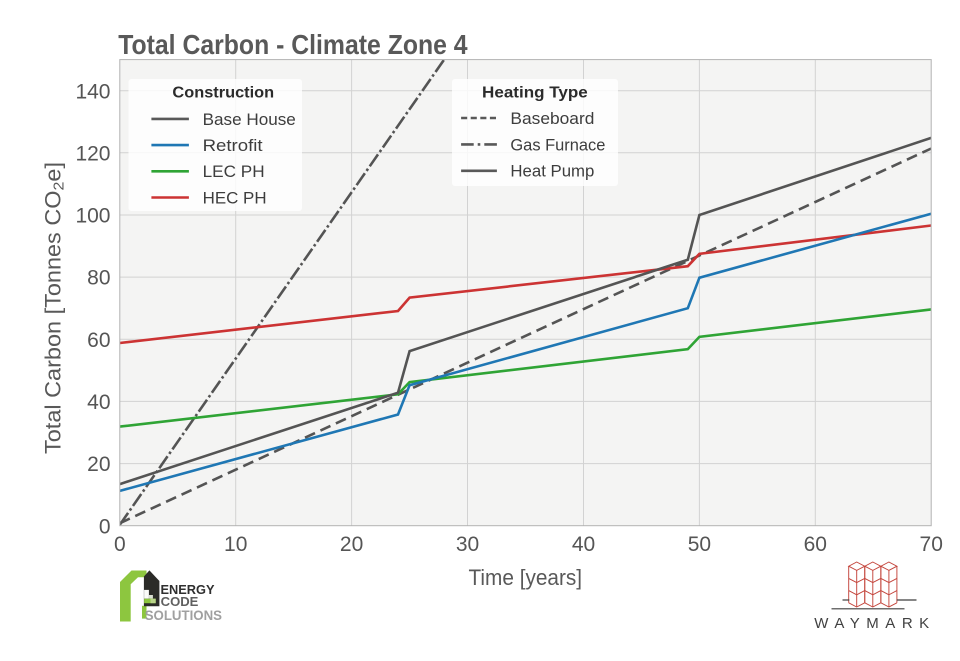  What do you see at coordinates (235, 544) in the screenshot?
I see `svg-text: 10` at bounding box center [235, 544].